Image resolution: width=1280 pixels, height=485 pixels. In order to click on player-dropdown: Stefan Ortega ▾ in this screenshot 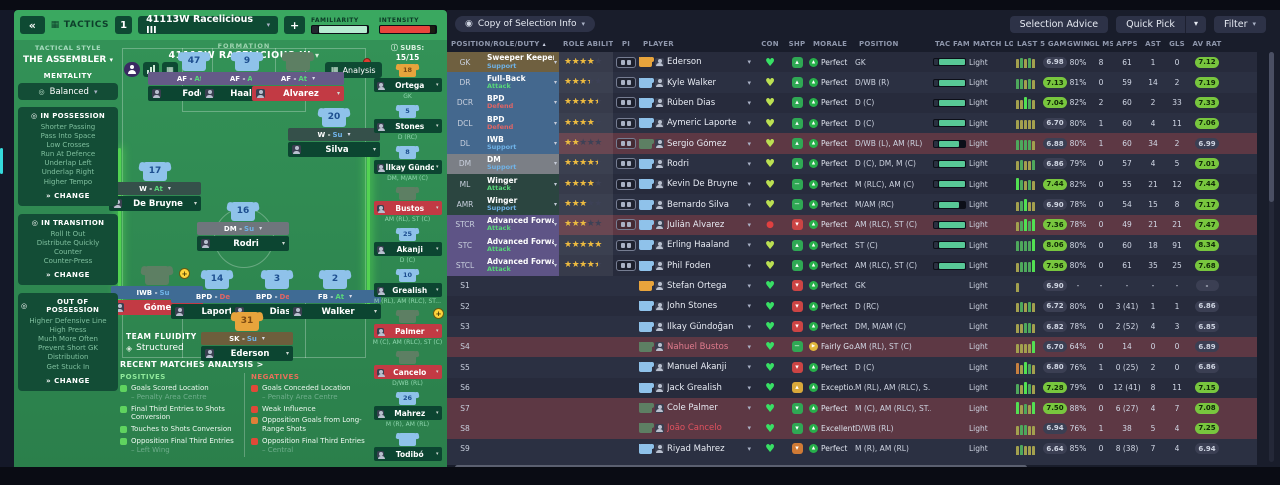, I will do `click(697, 286)`.